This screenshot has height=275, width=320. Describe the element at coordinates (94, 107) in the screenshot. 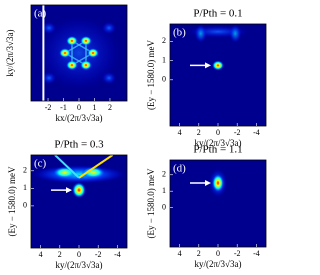

I see `x-tick-label: 1` at that location.